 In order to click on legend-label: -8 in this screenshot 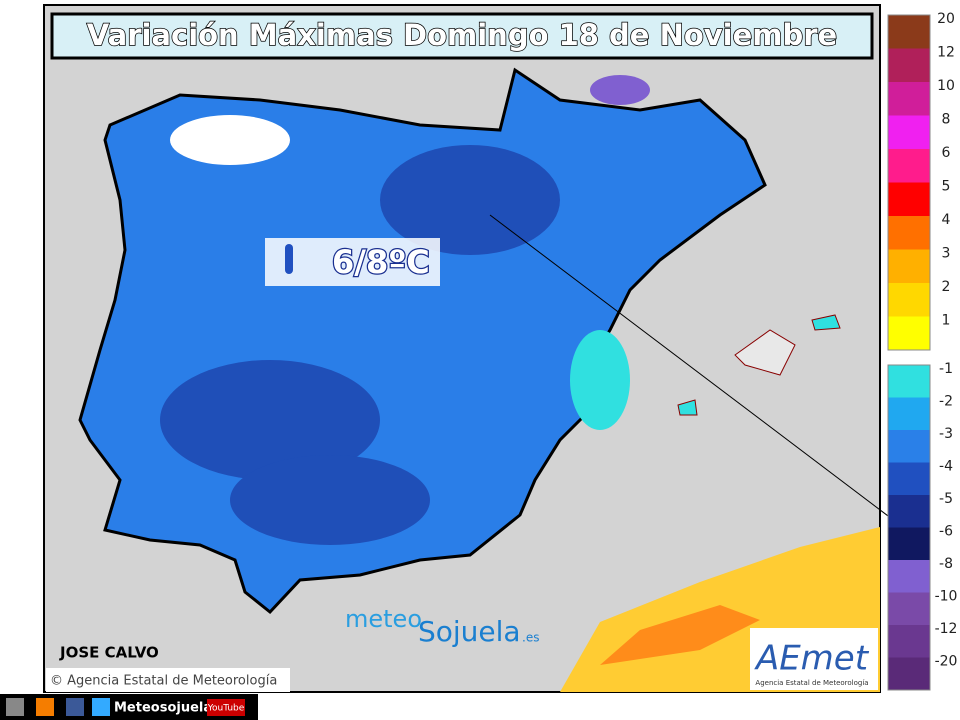, I will do `click(946, 564)`.